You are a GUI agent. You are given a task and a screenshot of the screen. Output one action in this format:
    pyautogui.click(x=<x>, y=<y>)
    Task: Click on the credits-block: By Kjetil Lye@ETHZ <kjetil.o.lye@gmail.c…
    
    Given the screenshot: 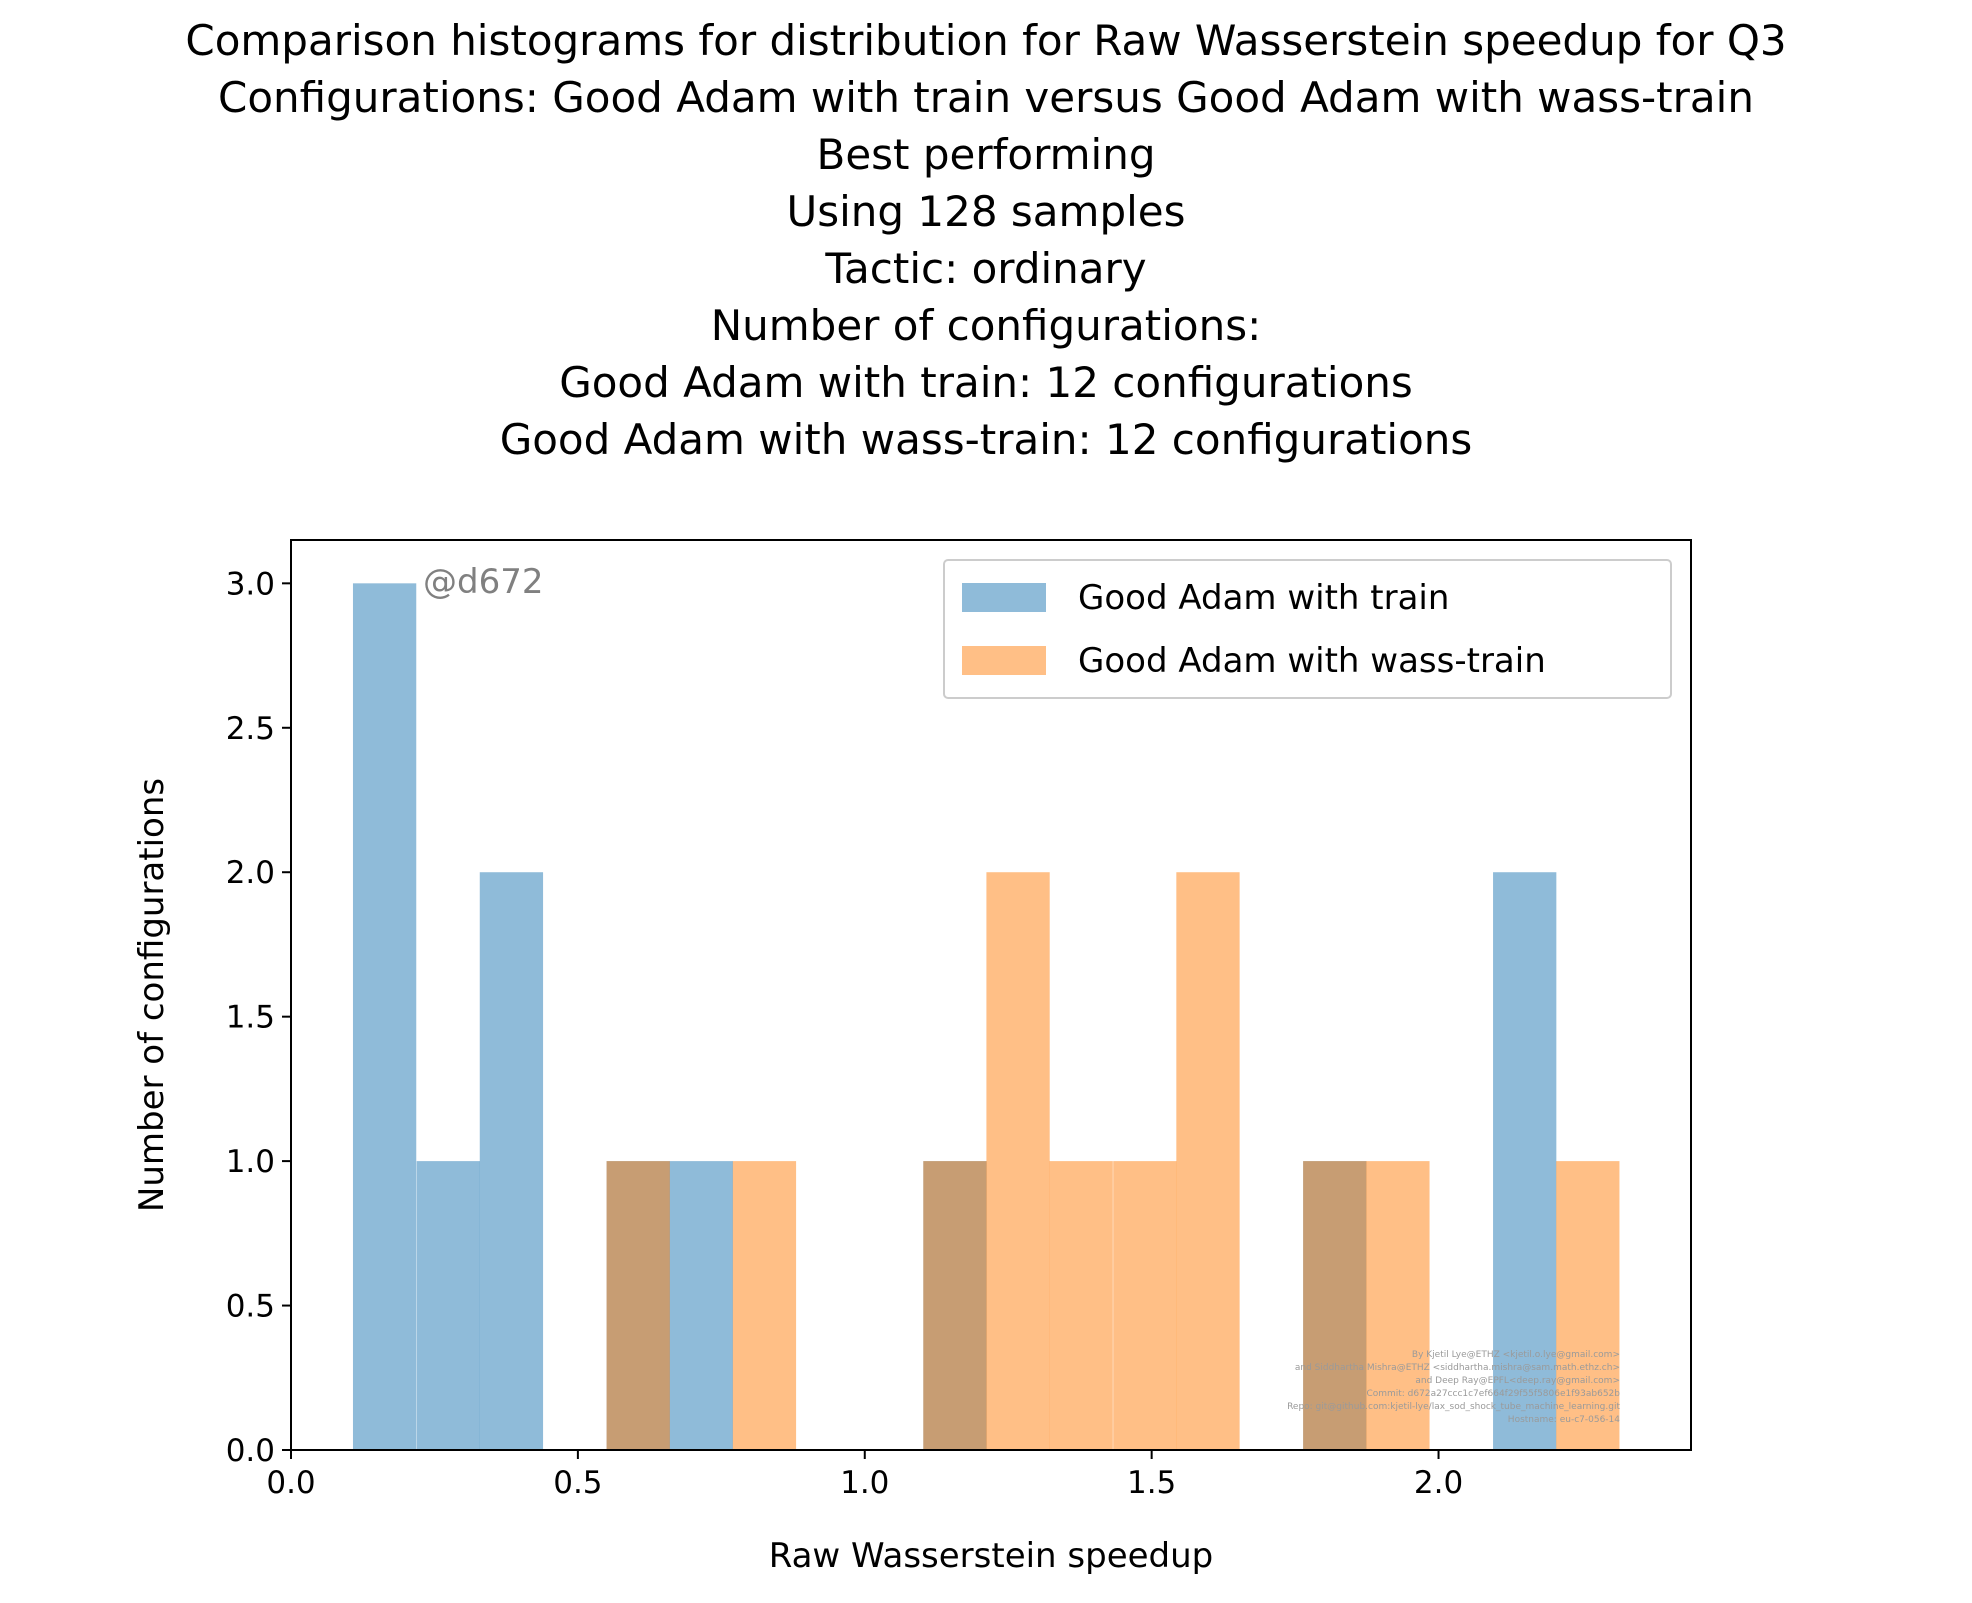 What is the action you would take?
    pyautogui.click(x=1453, y=1387)
    